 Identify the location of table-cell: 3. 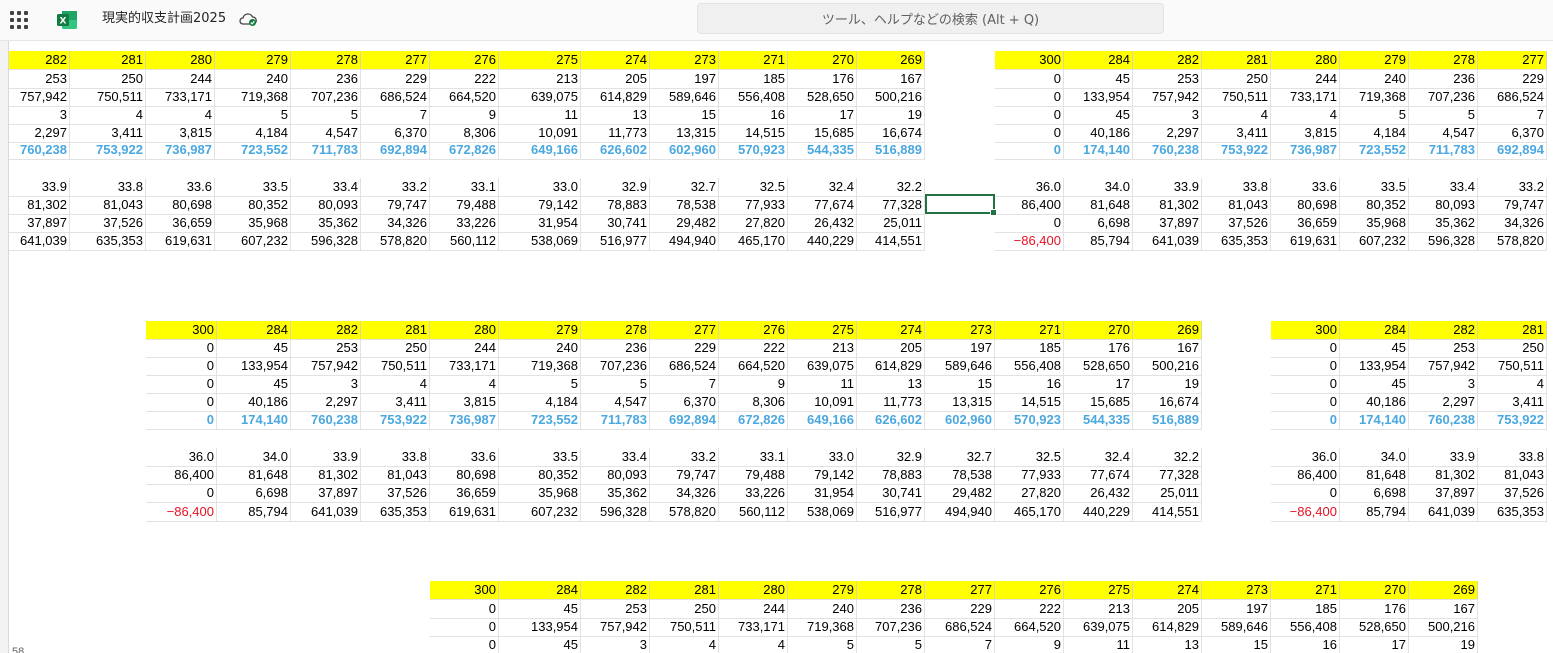
(615, 644).